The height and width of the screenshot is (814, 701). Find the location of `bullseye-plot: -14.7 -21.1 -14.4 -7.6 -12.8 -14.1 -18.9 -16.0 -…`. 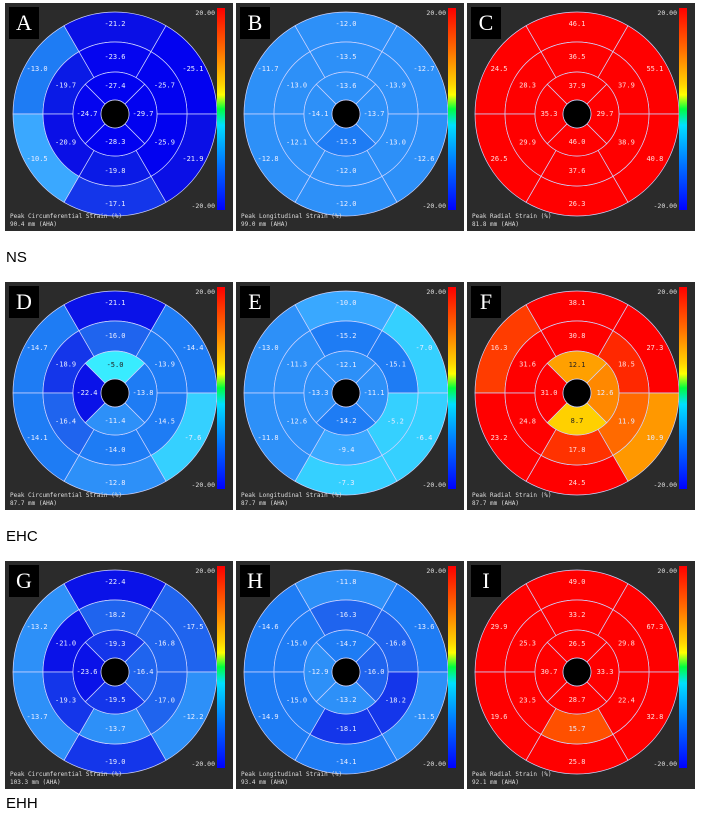

bullseye-plot: -14.7 -21.1 -14.4 -7.6 -12.8 -14.1 -18.9 -16.0 -… is located at coordinates (115, 393).